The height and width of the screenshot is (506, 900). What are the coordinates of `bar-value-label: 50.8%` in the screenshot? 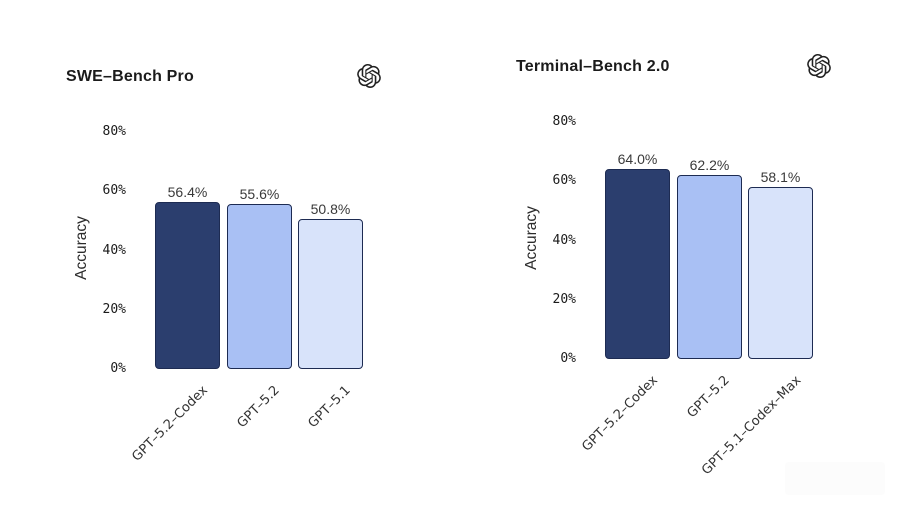 It's located at (330, 208).